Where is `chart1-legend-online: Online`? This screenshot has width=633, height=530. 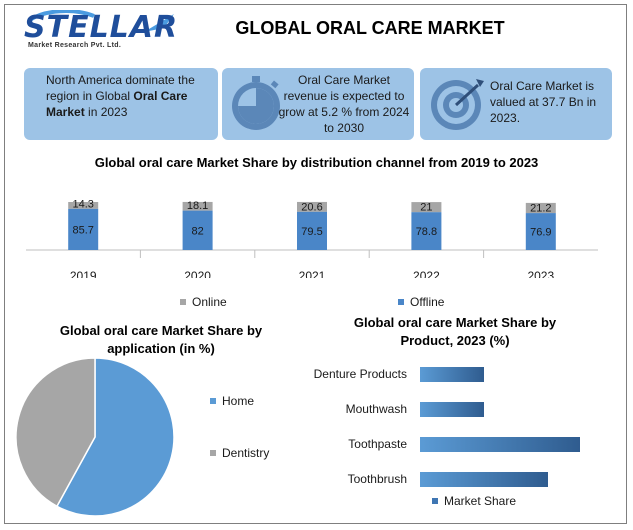
chart1-legend-online: Online is located at coordinates (203, 302).